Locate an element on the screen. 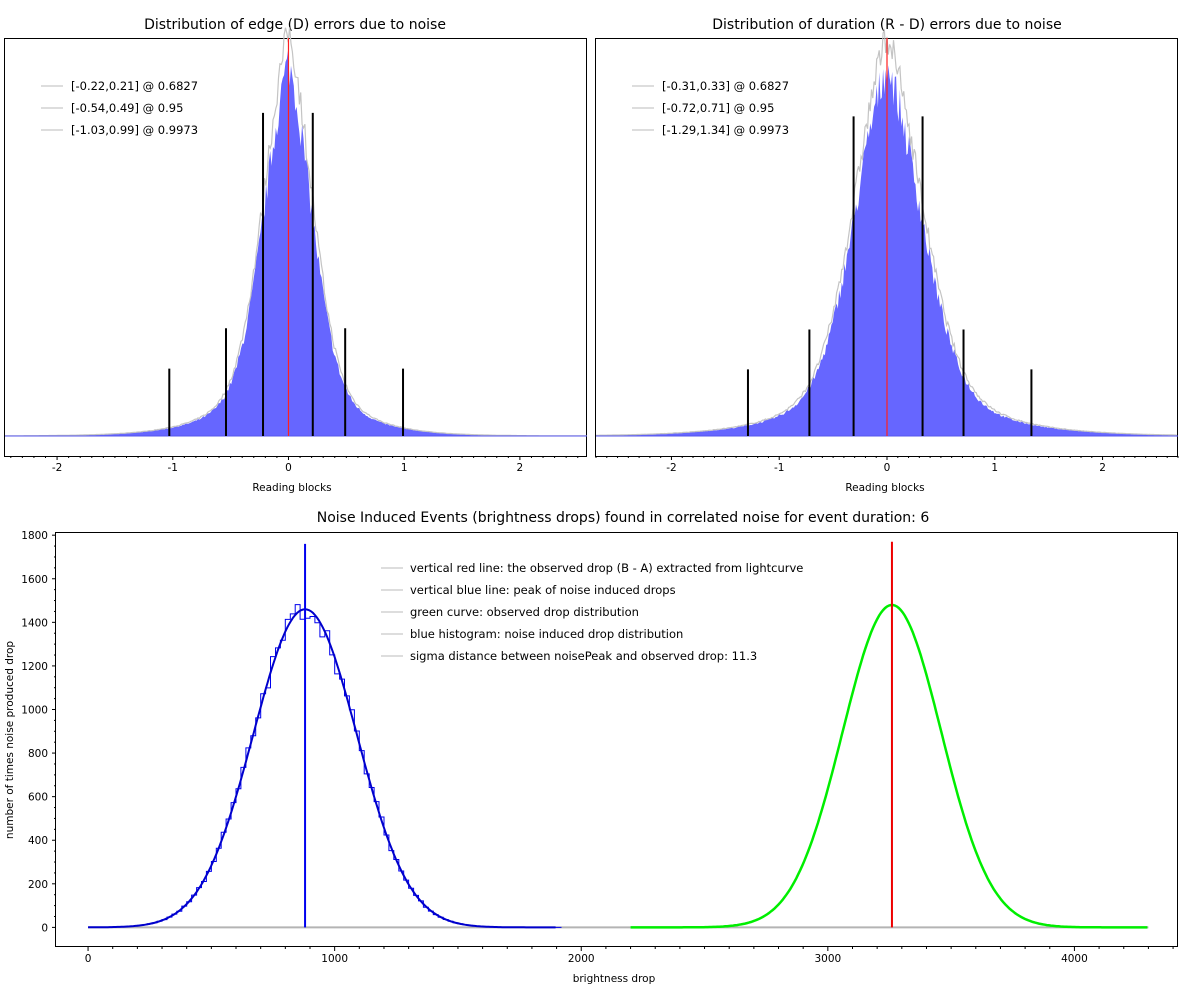 Image resolution: width=1183 pixels, height=988 pixels. duration-marks is located at coordinates (889, 237).